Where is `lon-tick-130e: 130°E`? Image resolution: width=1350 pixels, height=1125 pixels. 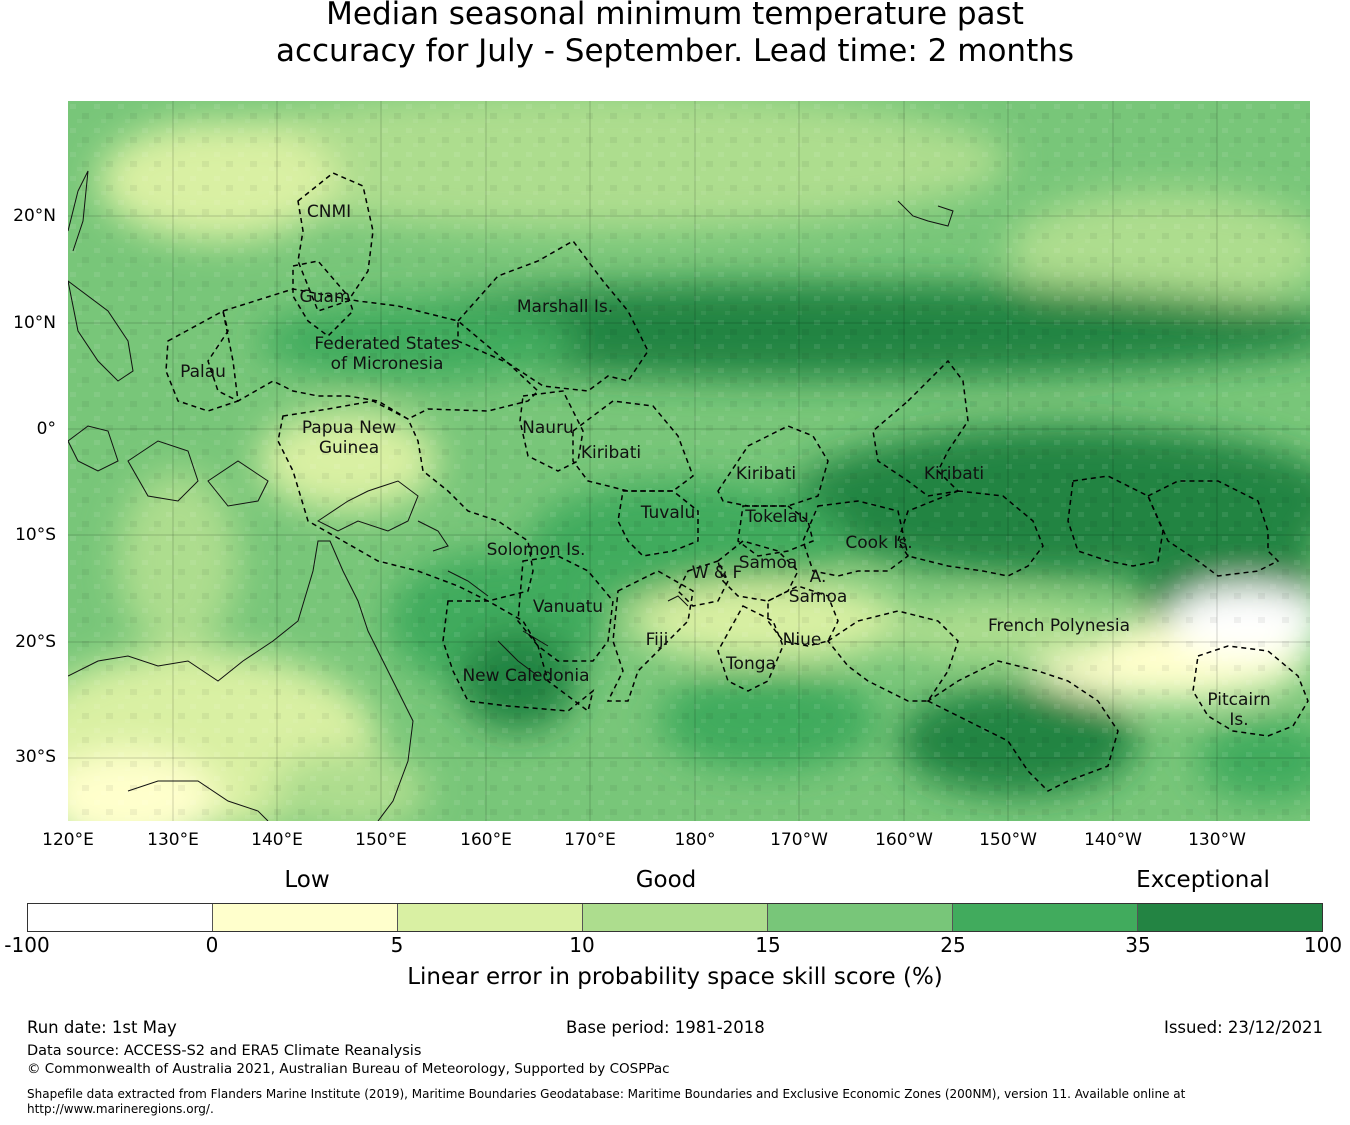
lon-tick-130e: 130°E is located at coordinates (173, 840).